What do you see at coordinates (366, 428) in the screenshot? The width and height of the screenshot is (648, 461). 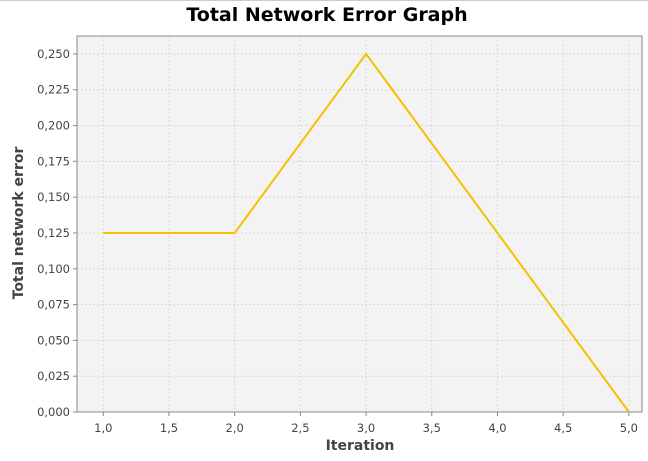 I see `x-tick-label: 3,0` at bounding box center [366, 428].